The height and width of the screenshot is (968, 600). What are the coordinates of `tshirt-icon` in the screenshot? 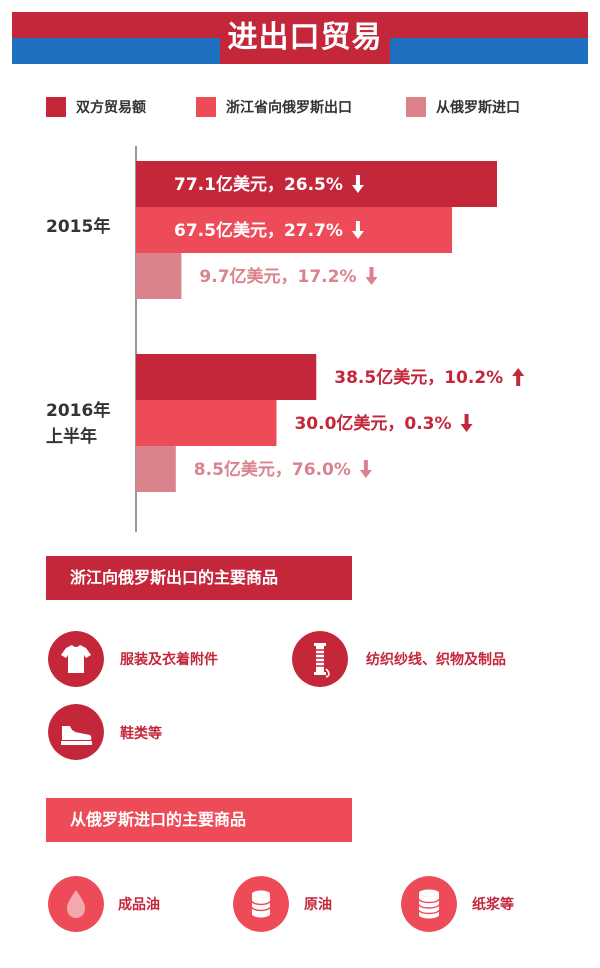 It's located at (76, 659).